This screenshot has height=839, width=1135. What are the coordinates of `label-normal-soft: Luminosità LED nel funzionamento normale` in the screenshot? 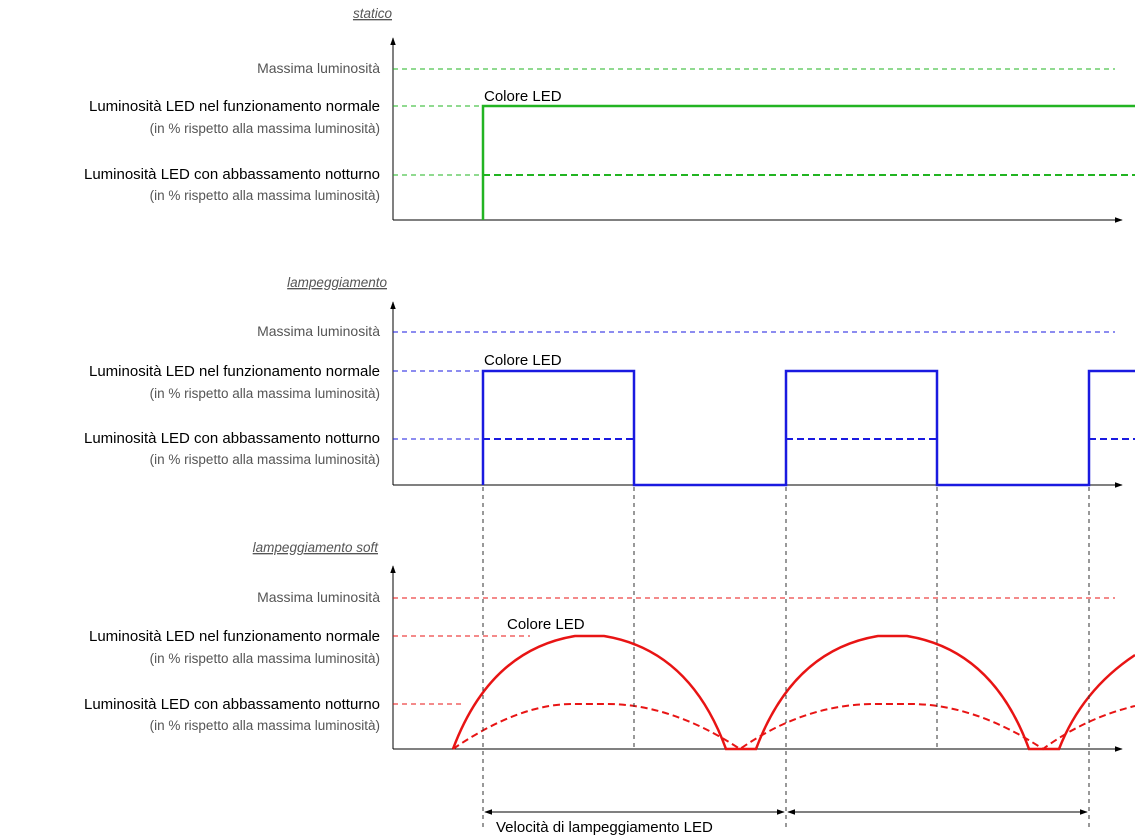 It's located at (234, 636).